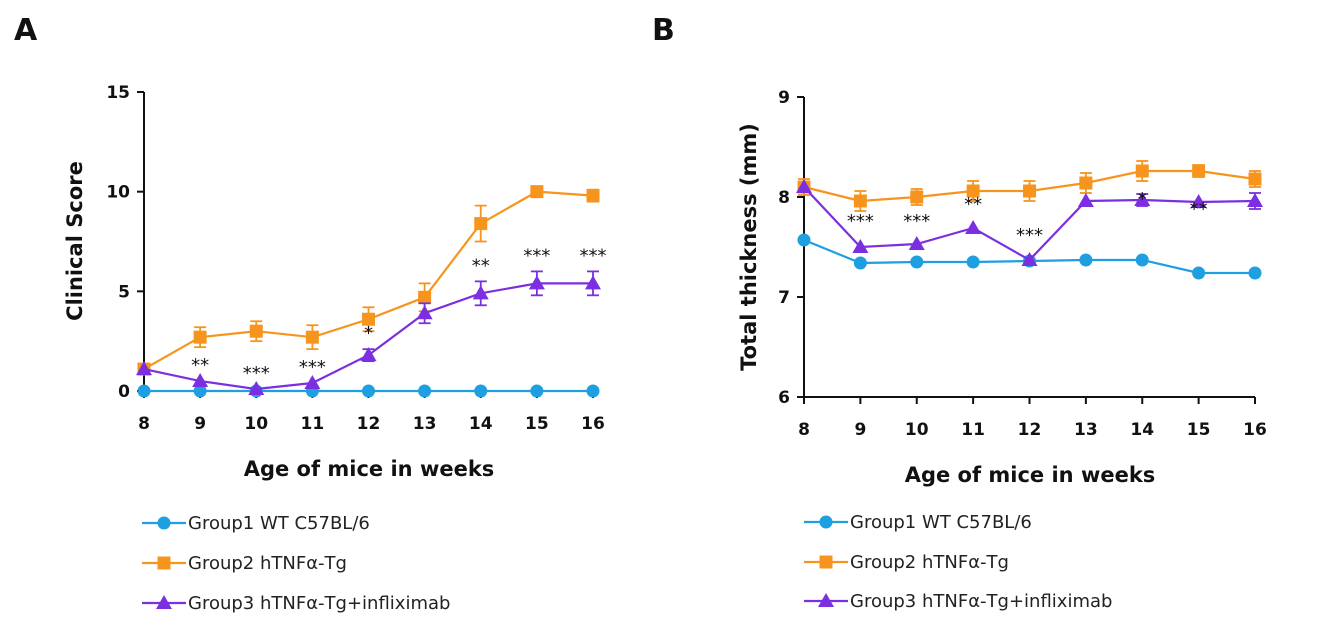 The width and height of the screenshot is (1328, 638). Describe the element at coordinates (784, 298) in the screenshot. I see `panel-b-y-tick-label: 7` at that location.